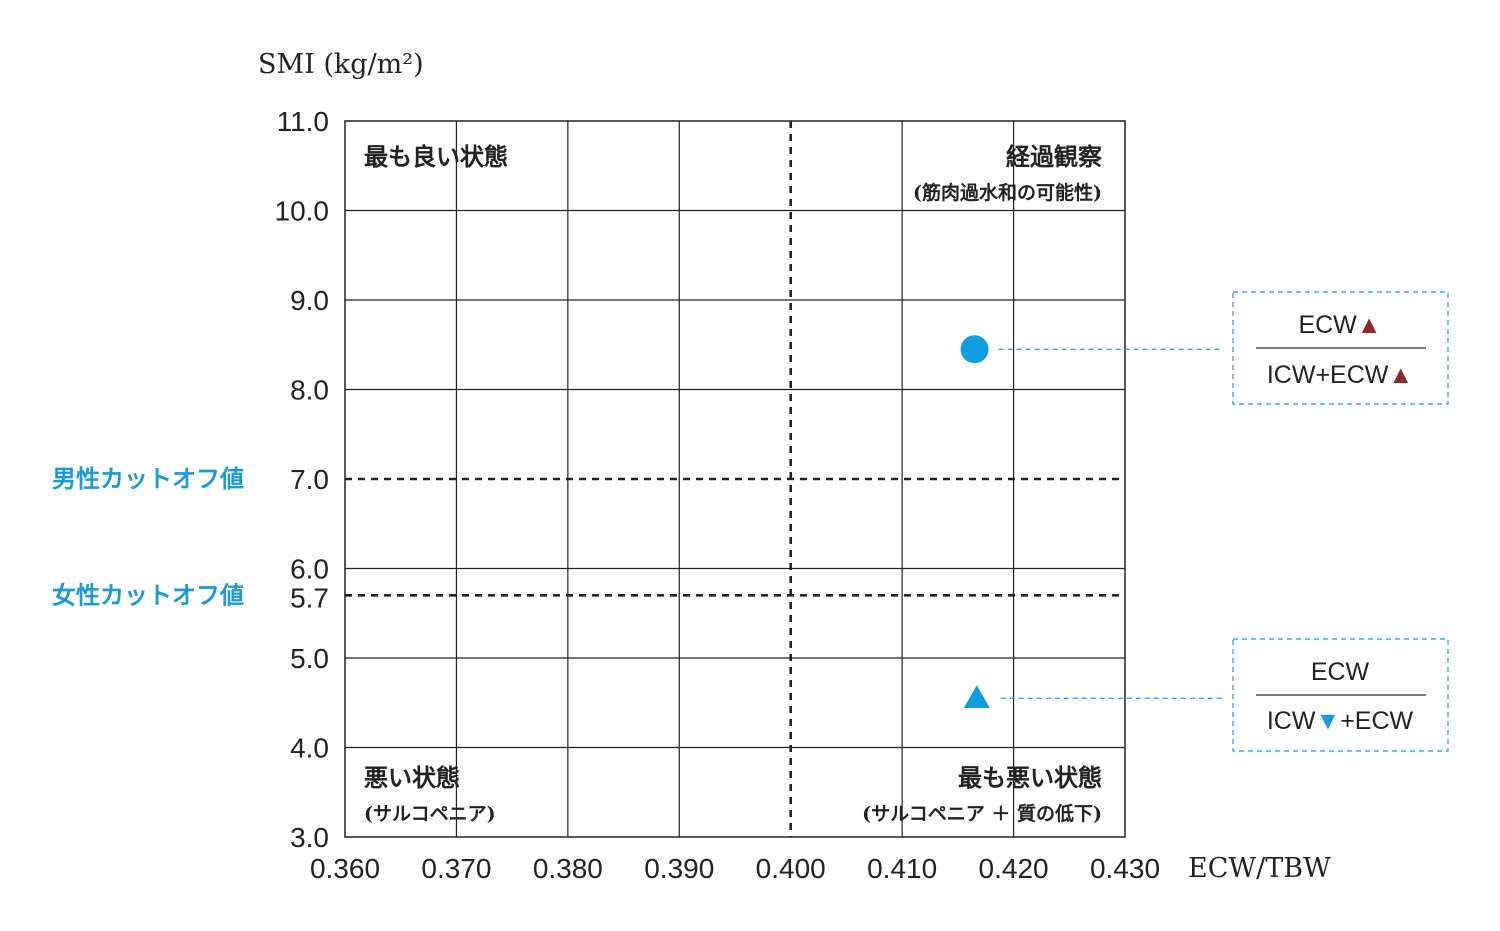  What do you see at coordinates (148, 478) in the screenshot?
I see `male-cutoff-label: 男性カットオフ値` at bounding box center [148, 478].